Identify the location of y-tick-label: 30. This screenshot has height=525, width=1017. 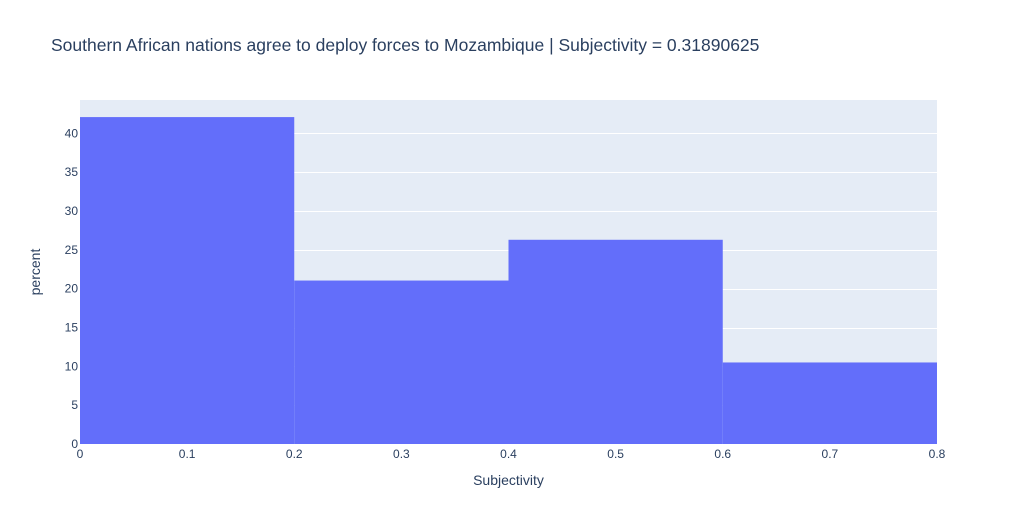
(72, 211).